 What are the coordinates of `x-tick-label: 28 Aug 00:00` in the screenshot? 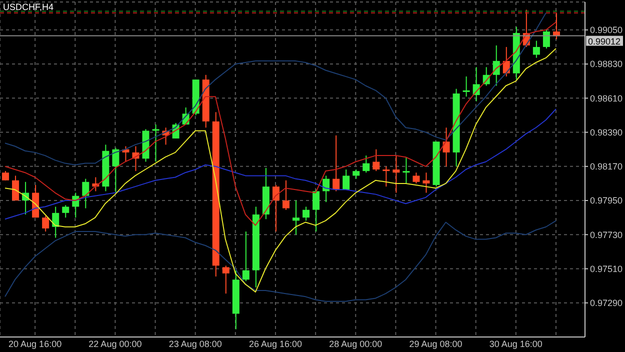 It's located at (355, 344).